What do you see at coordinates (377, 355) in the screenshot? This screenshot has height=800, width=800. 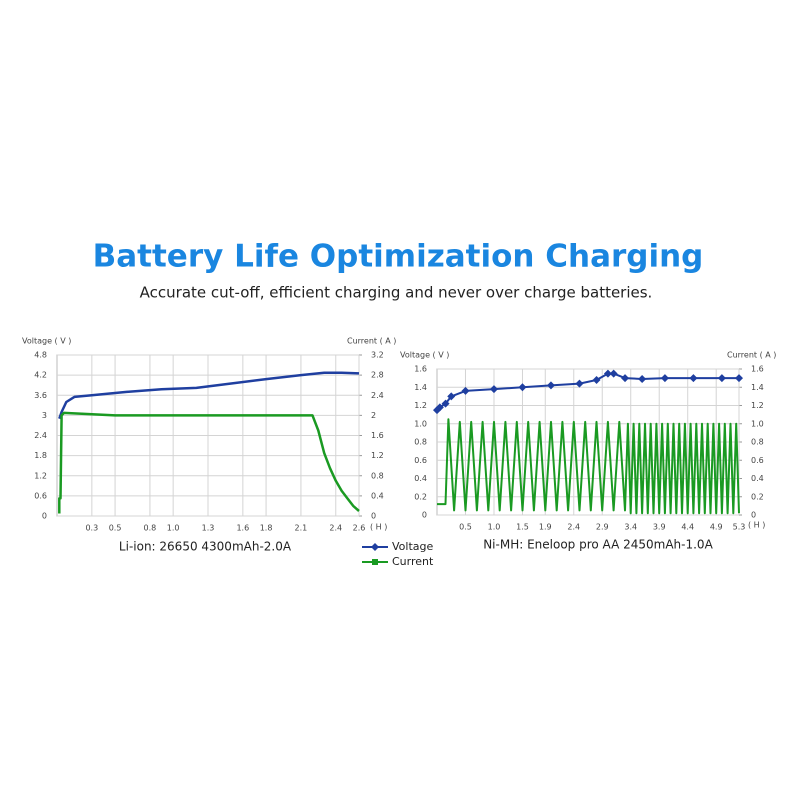 I see `y2-tick-label: 3.2` at bounding box center [377, 355].